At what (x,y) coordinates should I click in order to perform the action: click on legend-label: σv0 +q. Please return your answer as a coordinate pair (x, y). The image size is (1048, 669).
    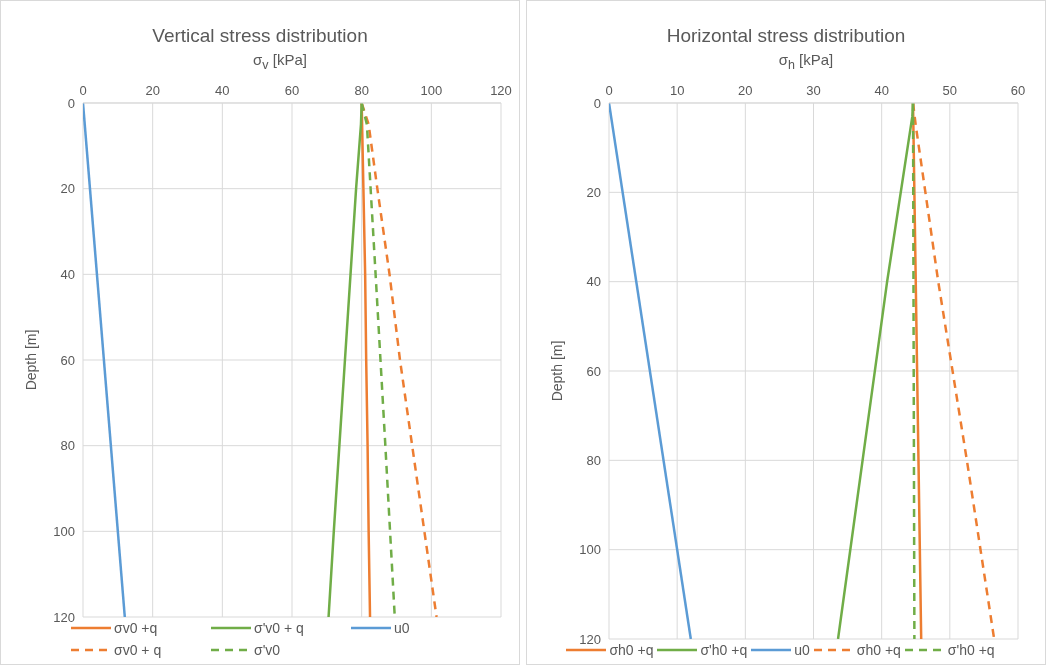
    Looking at the image, I should click on (136, 628).